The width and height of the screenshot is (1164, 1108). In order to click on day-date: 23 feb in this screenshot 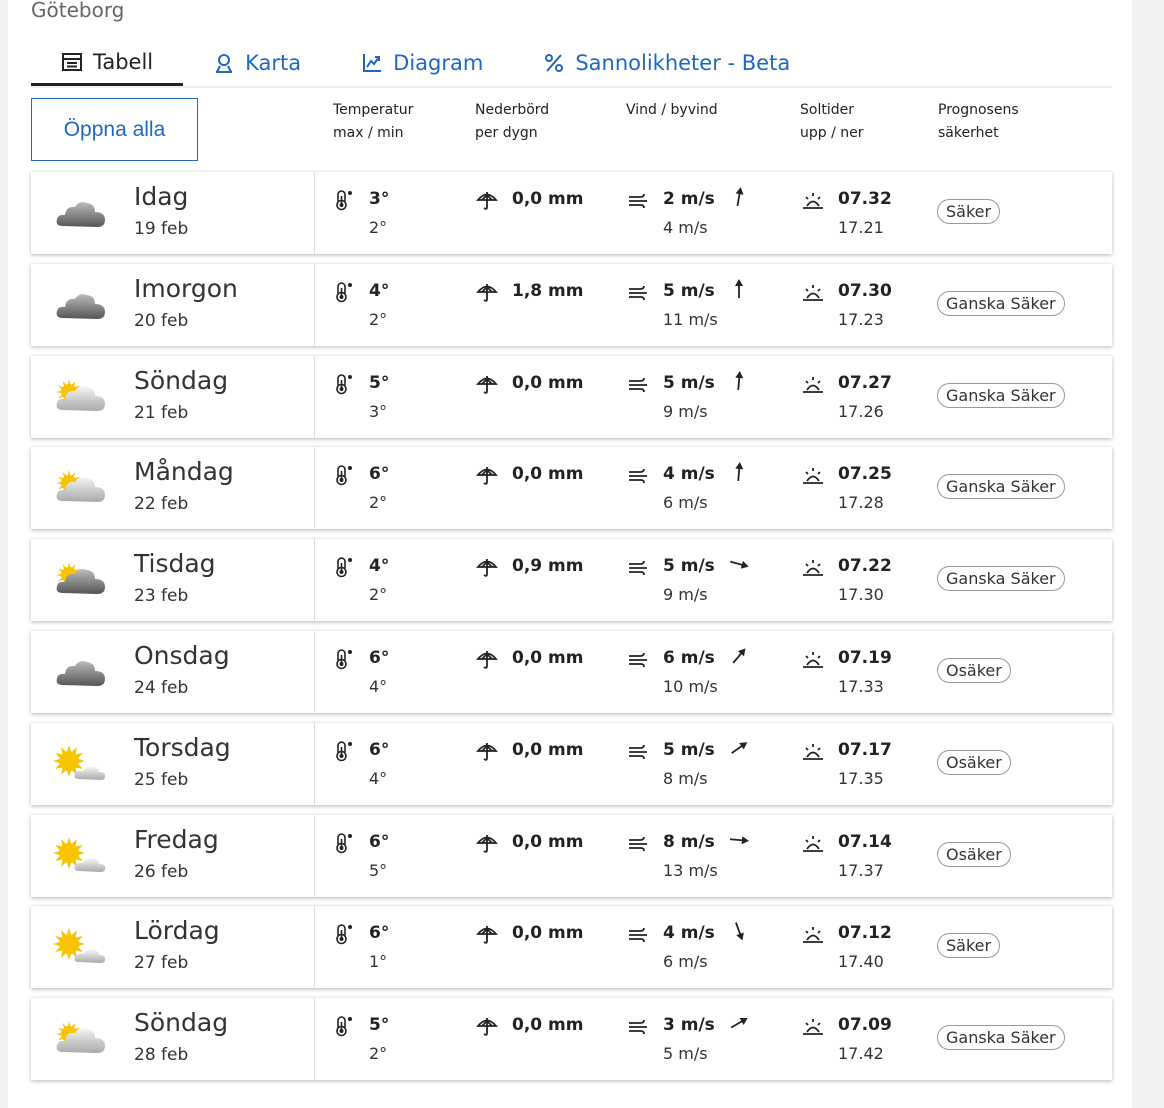, I will do `click(161, 596)`.